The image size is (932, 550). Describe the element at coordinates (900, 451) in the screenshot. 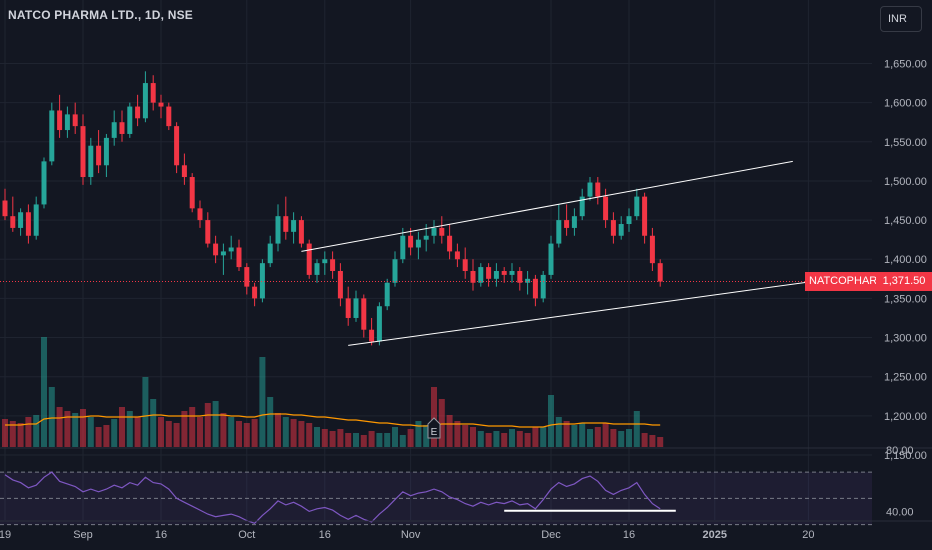

I see `rsi-tick-label: 80.00` at that location.